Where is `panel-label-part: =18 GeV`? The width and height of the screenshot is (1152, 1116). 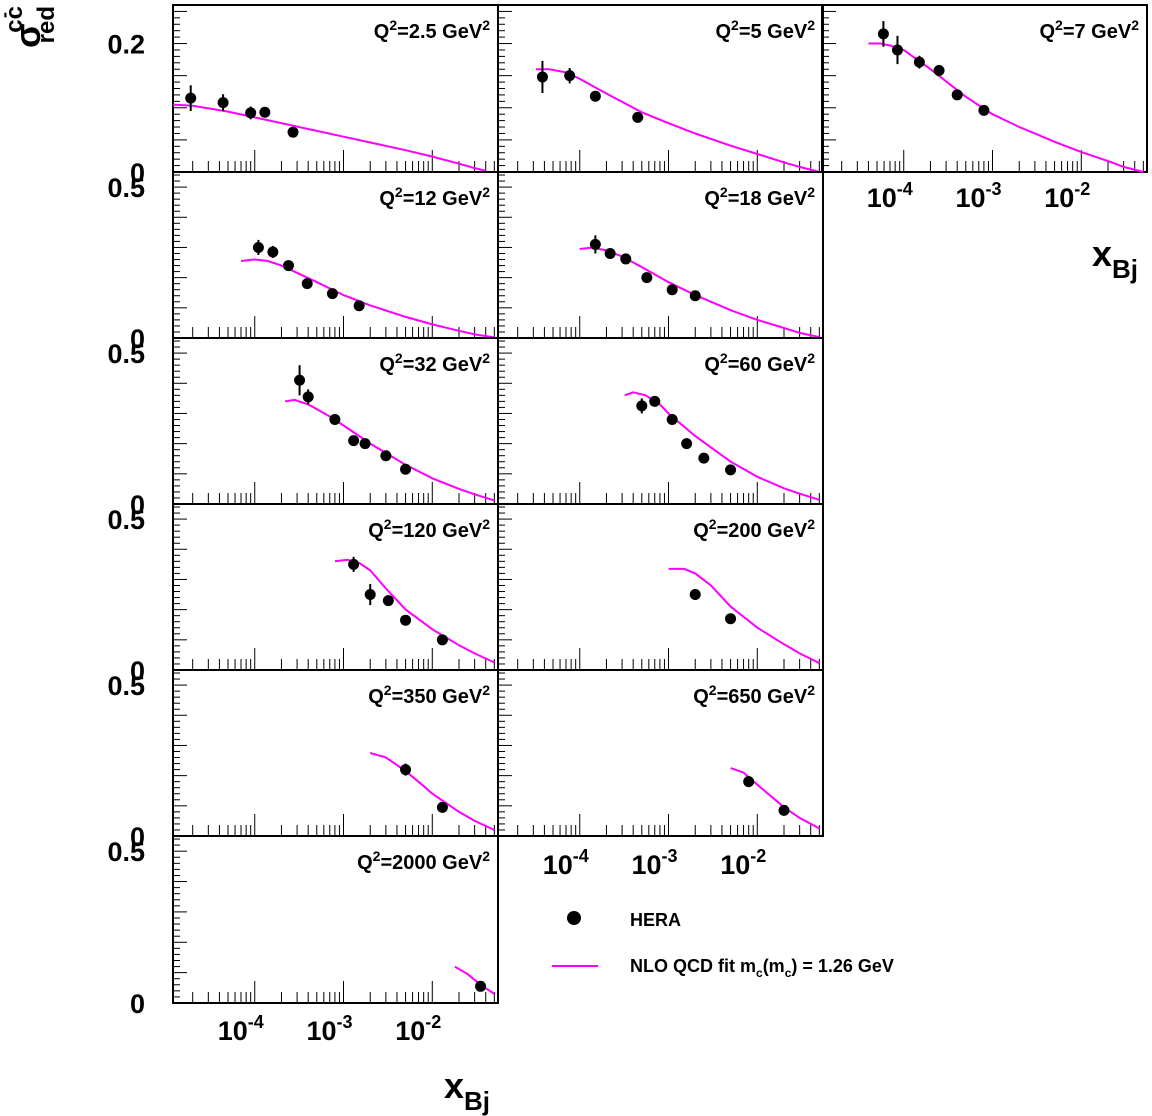 panel-label-part: =18 GeV is located at coordinates (768, 199).